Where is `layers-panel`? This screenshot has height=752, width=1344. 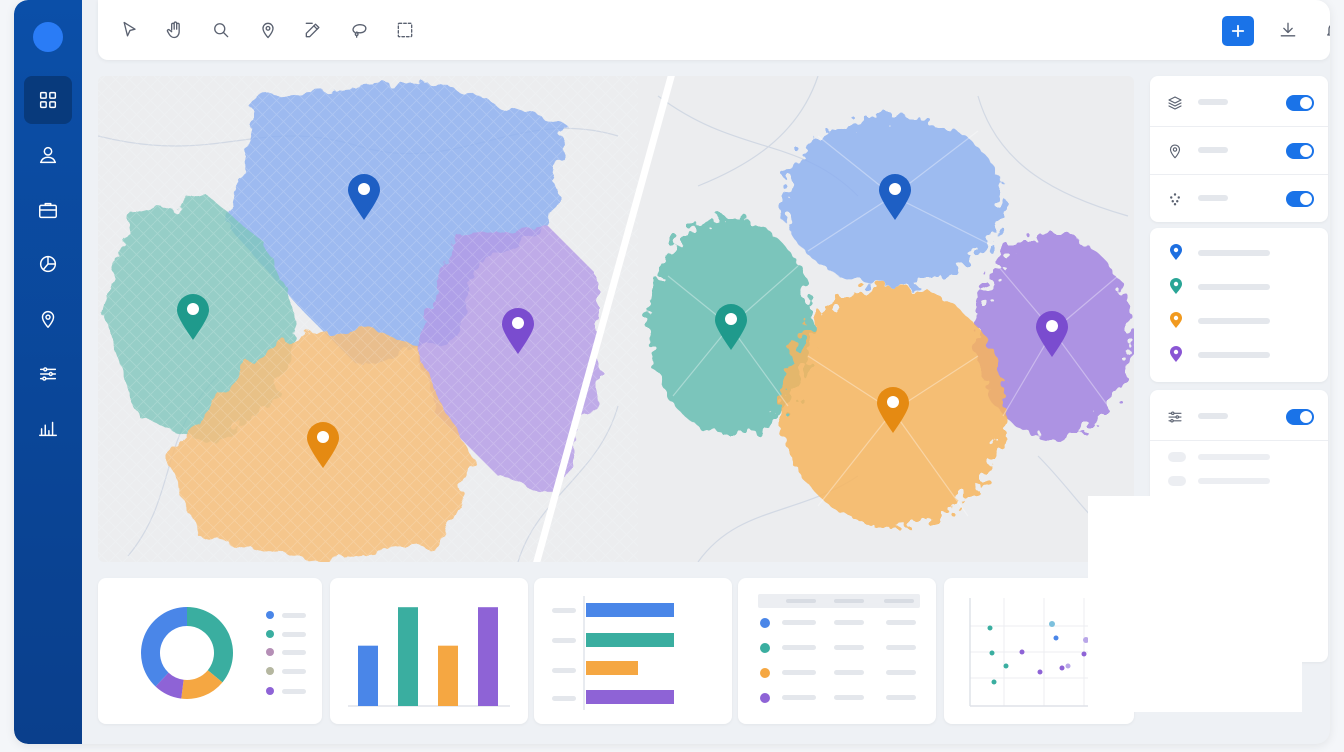 layers-panel is located at coordinates (1239, 149).